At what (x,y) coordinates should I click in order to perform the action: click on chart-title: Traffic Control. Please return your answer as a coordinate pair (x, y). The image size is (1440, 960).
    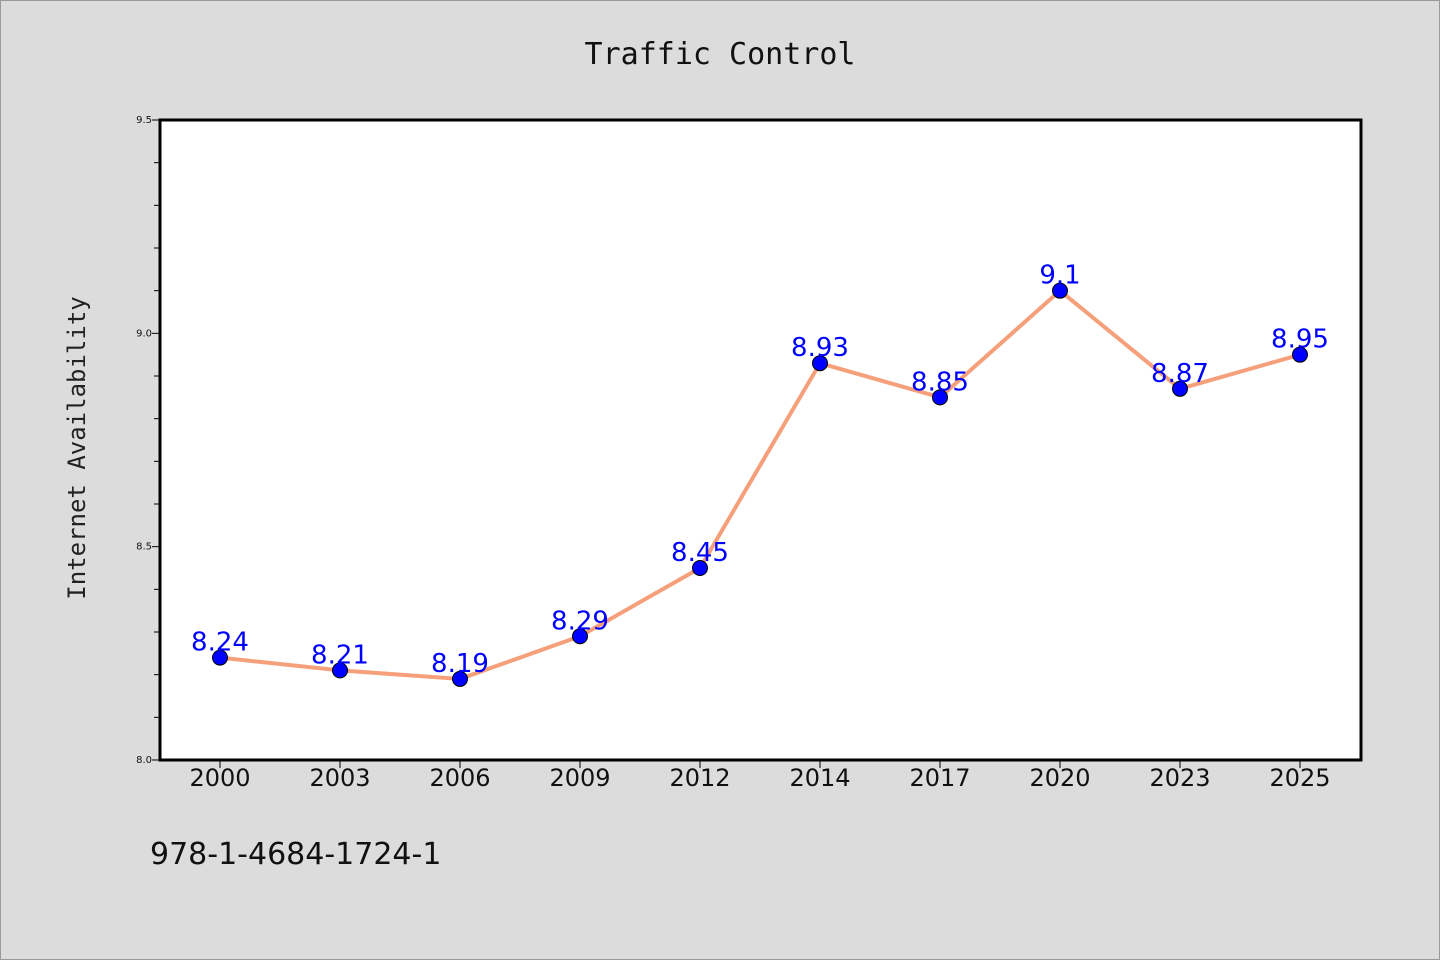
    Looking at the image, I should click on (720, 54).